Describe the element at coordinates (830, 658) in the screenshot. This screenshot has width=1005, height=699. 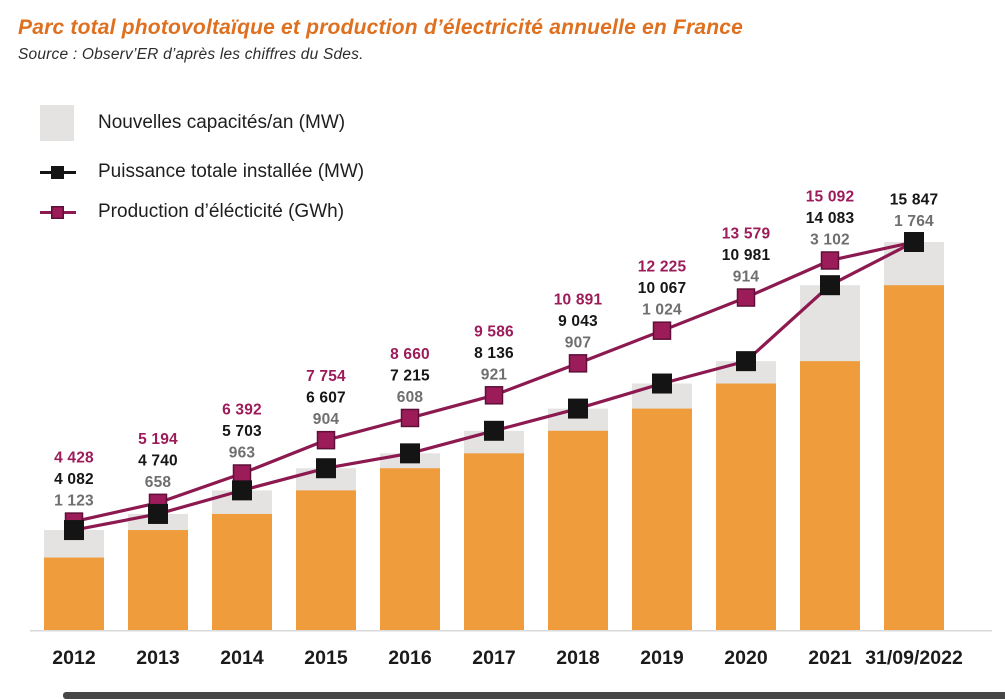
I see `x-axis-label-2021: 2021` at that location.